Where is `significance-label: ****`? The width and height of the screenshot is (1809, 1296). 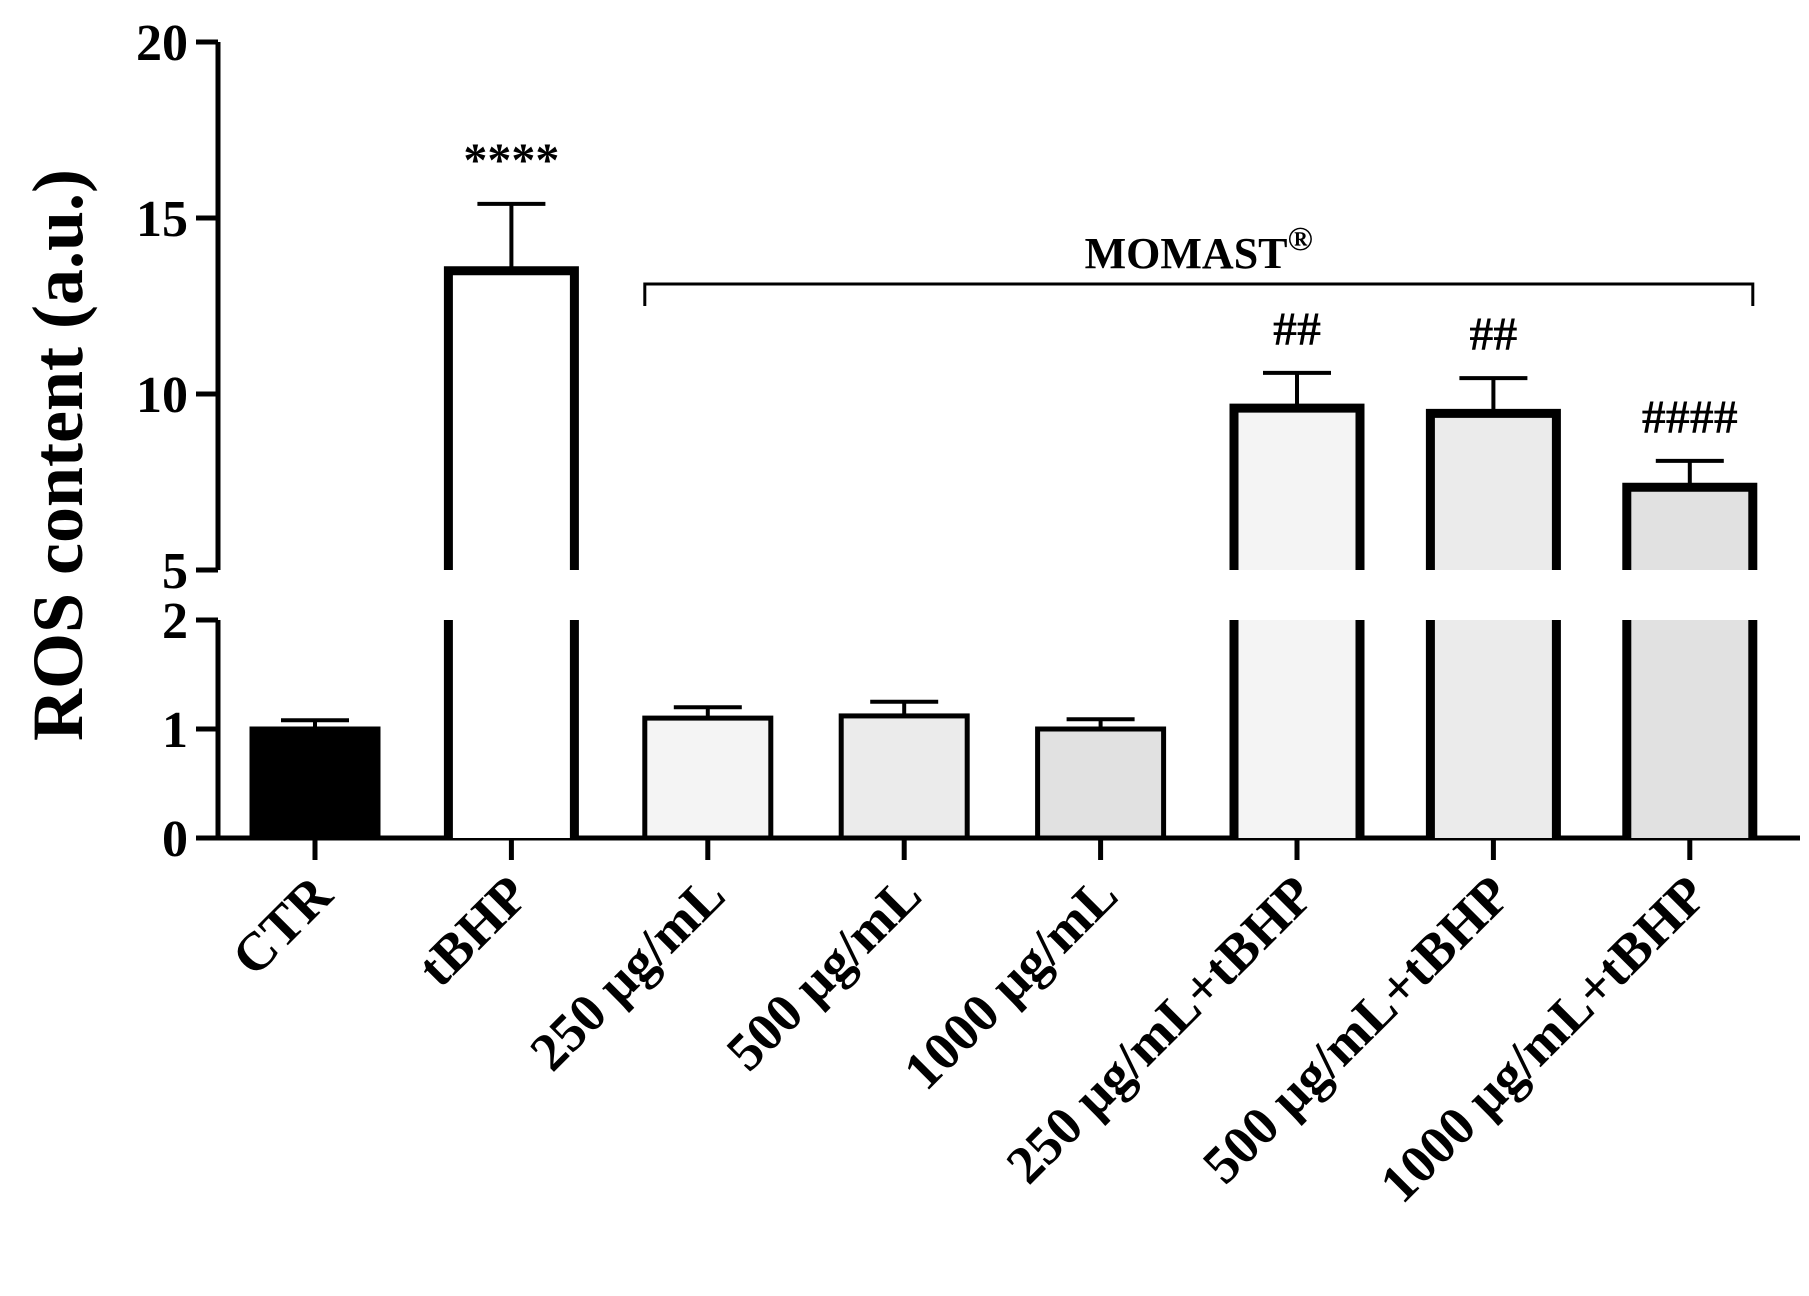
significance-label: **** is located at coordinates (511, 160).